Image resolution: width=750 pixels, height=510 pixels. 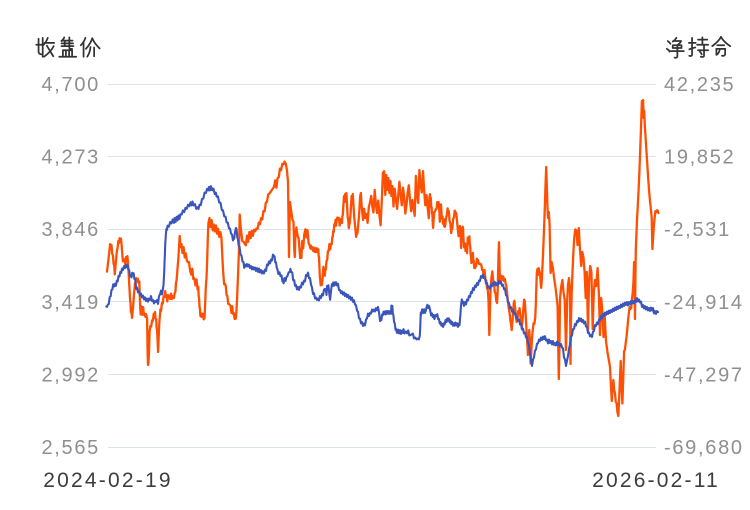 What do you see at coordinates (70, 85) in the screenshot?
I see `svg-text: 4,700` at bounding box center [70, 85].